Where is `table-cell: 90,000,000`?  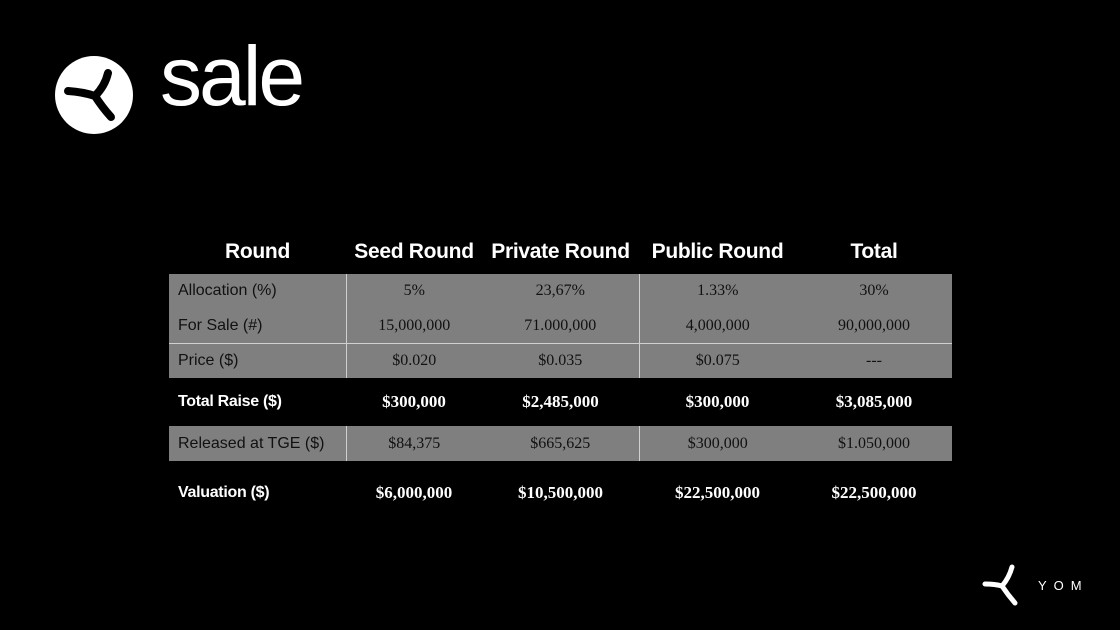
table-cell: 90,000,000 is located at coordinates (874, 326).